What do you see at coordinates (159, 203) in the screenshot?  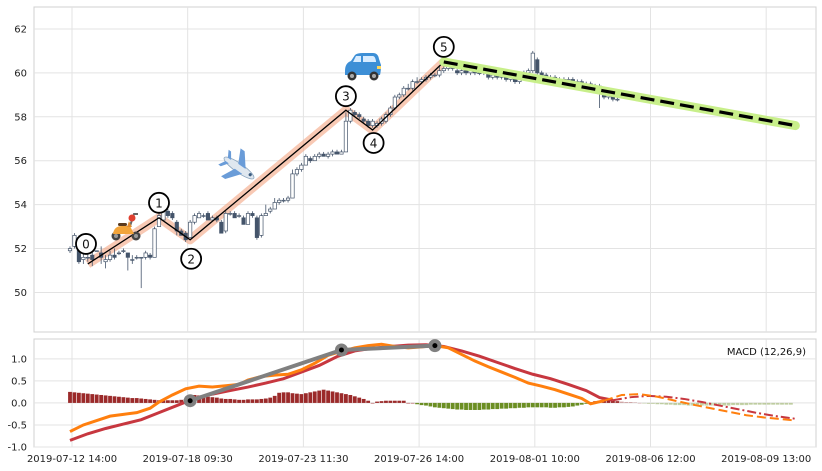 I see `wave-label-text: 1` at bounding box center [159, 203].